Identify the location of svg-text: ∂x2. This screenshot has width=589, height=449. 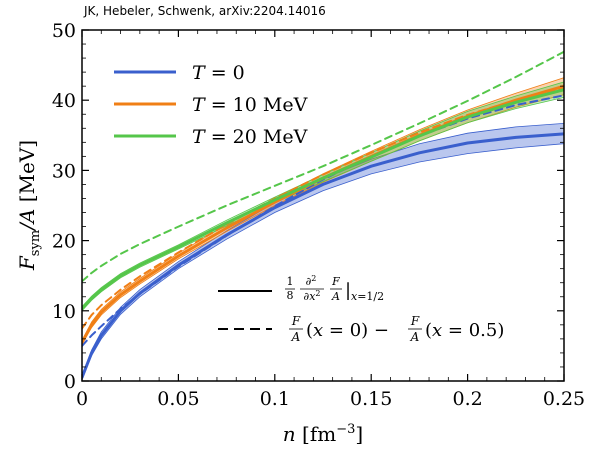
(311, 296).